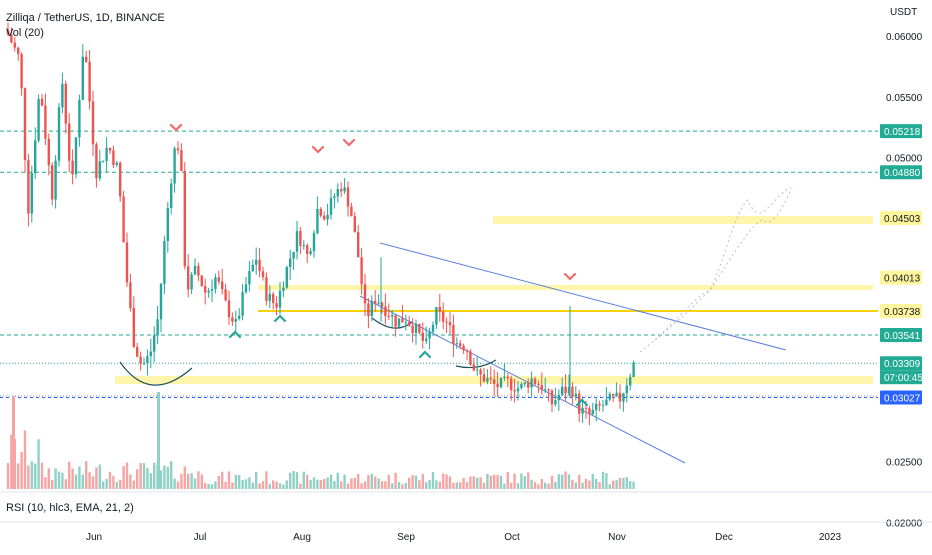  What do you see at coordinates (904, 159) in the screenshot?
I see `y-axis-tick-label: 0.05000` at bounding box center [904, 159].